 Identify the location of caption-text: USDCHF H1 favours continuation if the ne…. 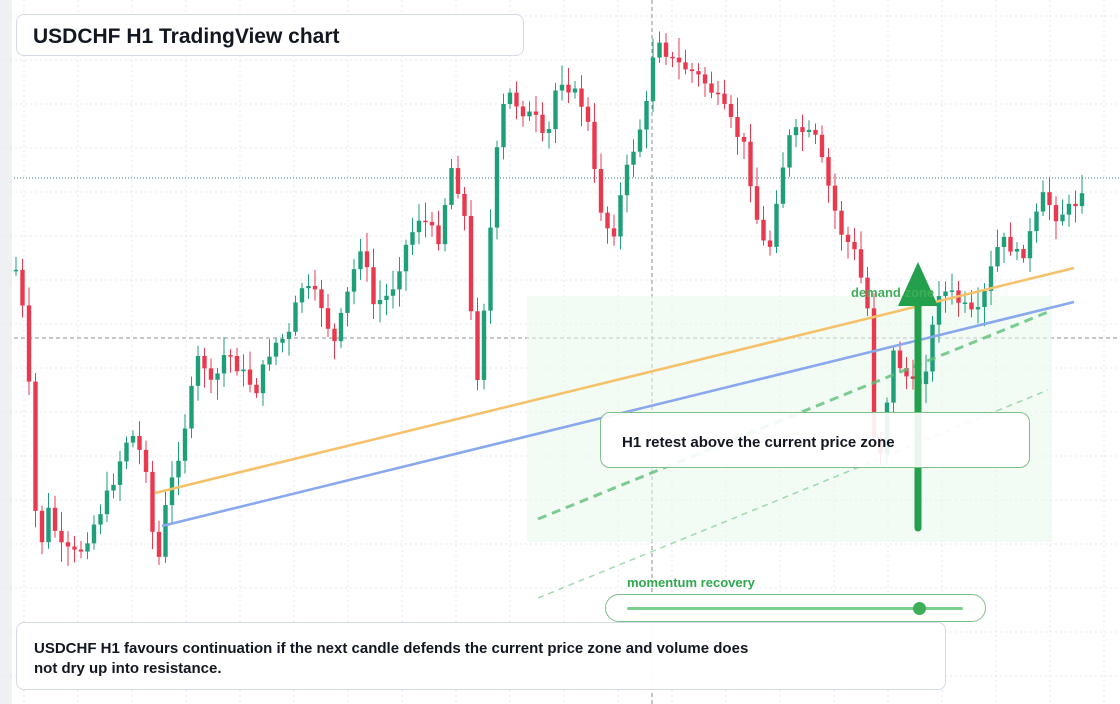
(391, 658).